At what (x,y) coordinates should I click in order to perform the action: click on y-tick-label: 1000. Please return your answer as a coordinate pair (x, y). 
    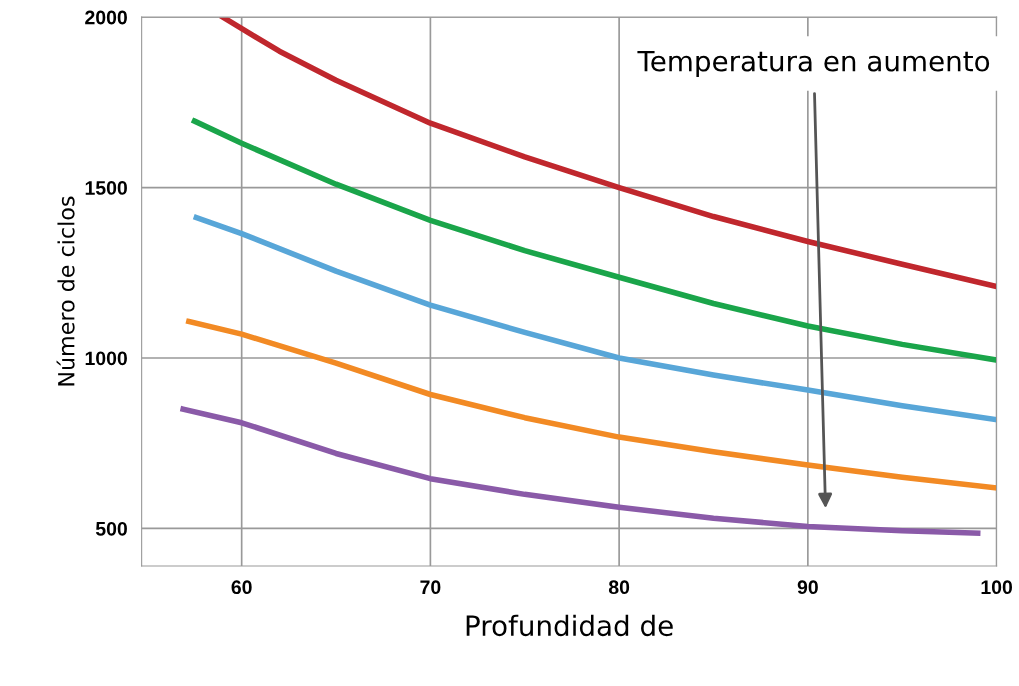
    Looking at the image, I should click on (106, 358).